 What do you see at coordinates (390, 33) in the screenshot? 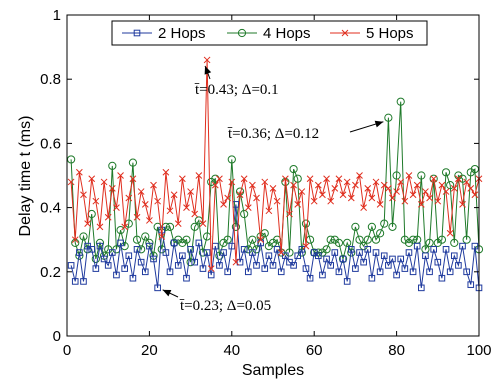
I see `legend-label: 5 Hops` at bounding box center [390, 33].